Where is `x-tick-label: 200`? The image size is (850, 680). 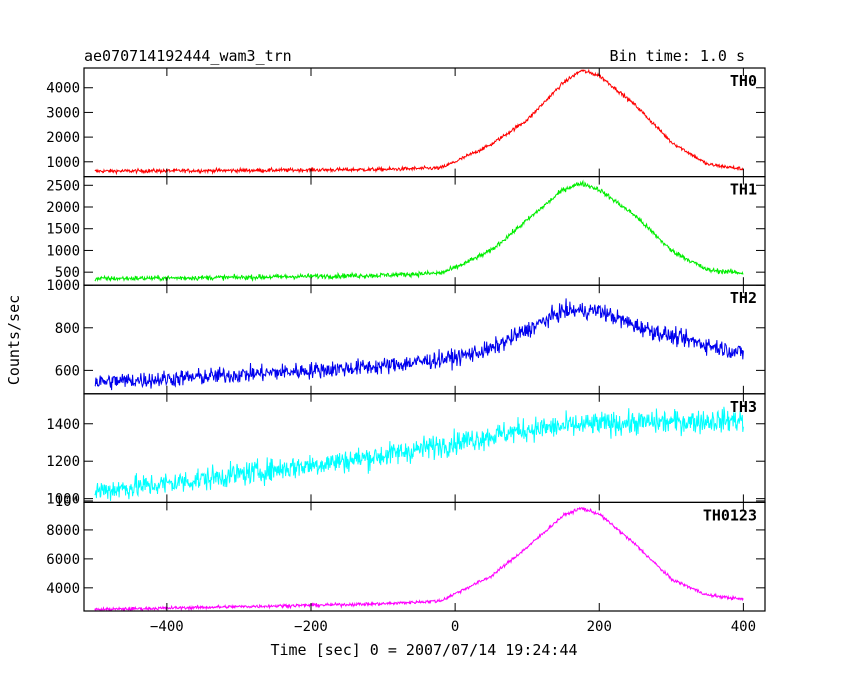 x-tick-label: 200 is located at coordinates (599, 627).